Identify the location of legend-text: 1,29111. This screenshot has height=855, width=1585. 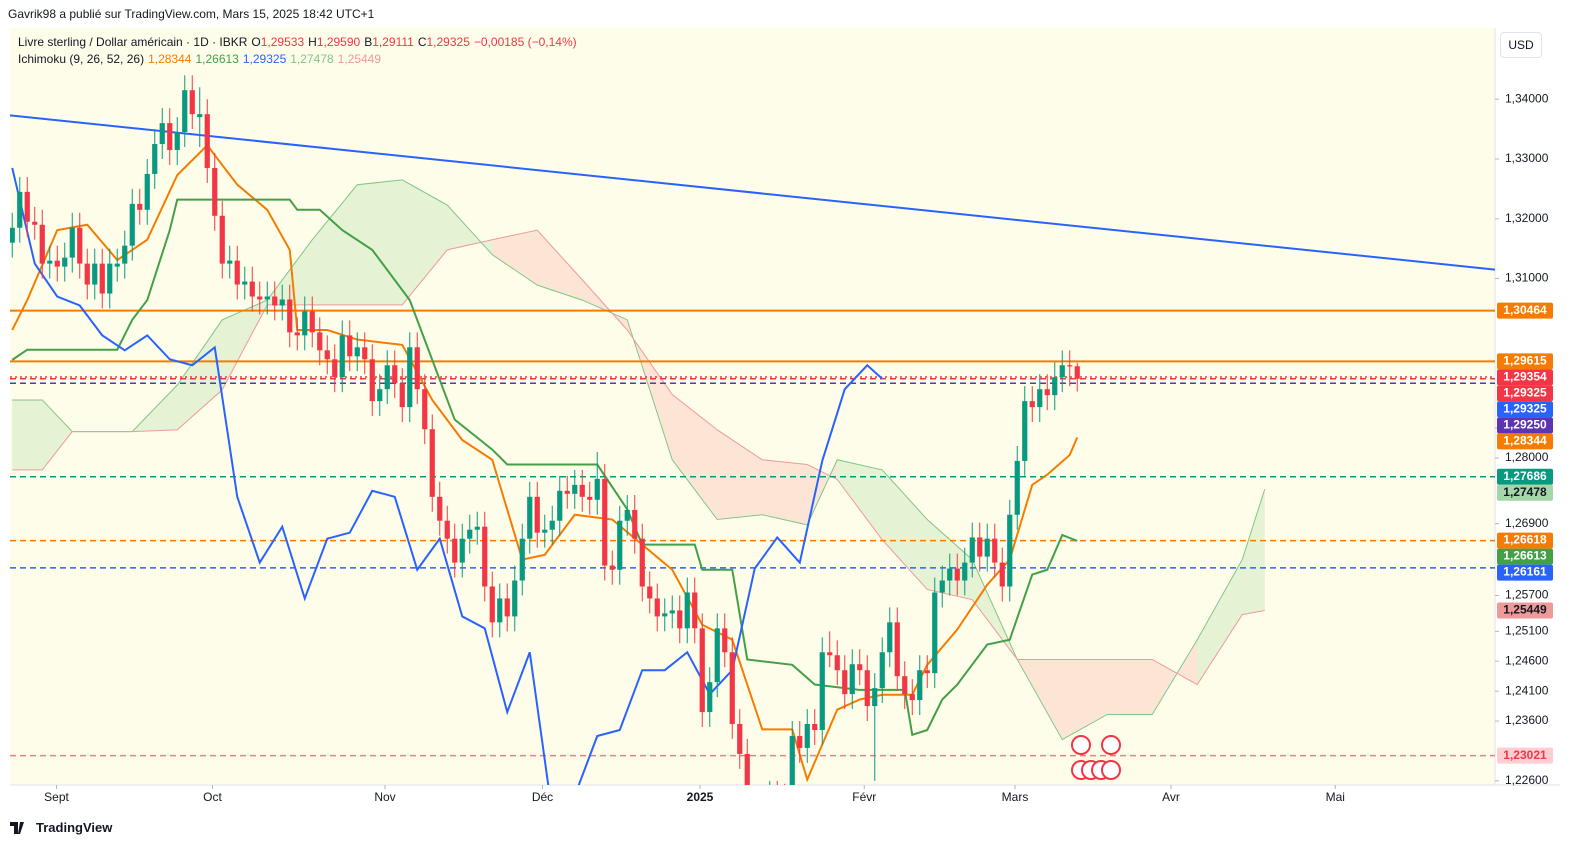
(393, 42).